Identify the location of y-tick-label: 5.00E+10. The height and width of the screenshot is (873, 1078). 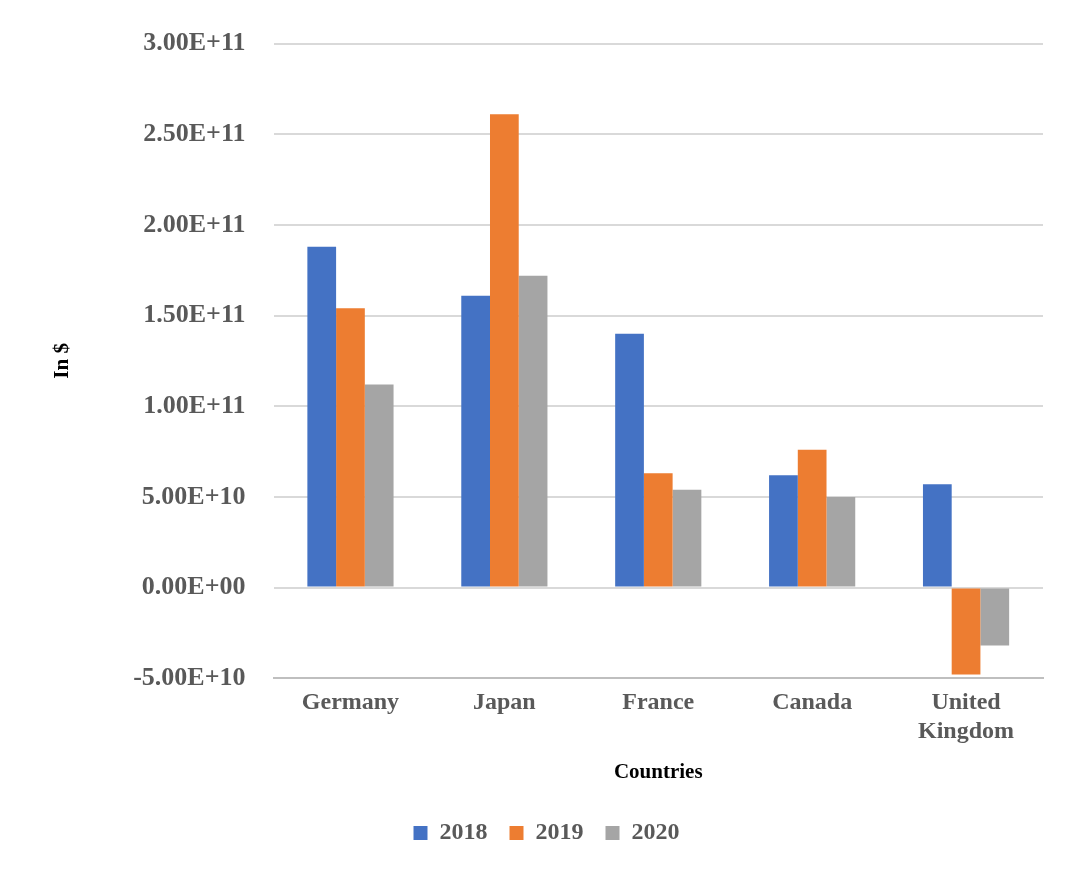
(193, 495).